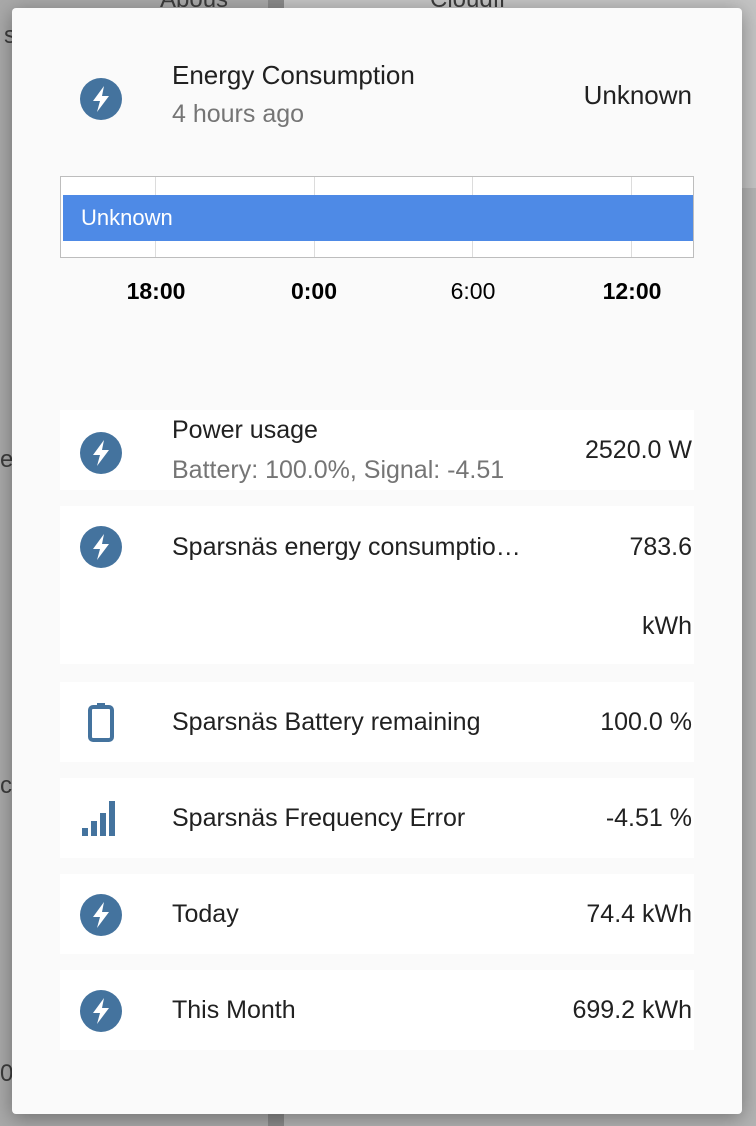 This screenshot has width=756, height=1126. What do you see at coordinates (7, 1073) in the screenshot?
I see `background-text: 0` at bounding box center [7, 1073].